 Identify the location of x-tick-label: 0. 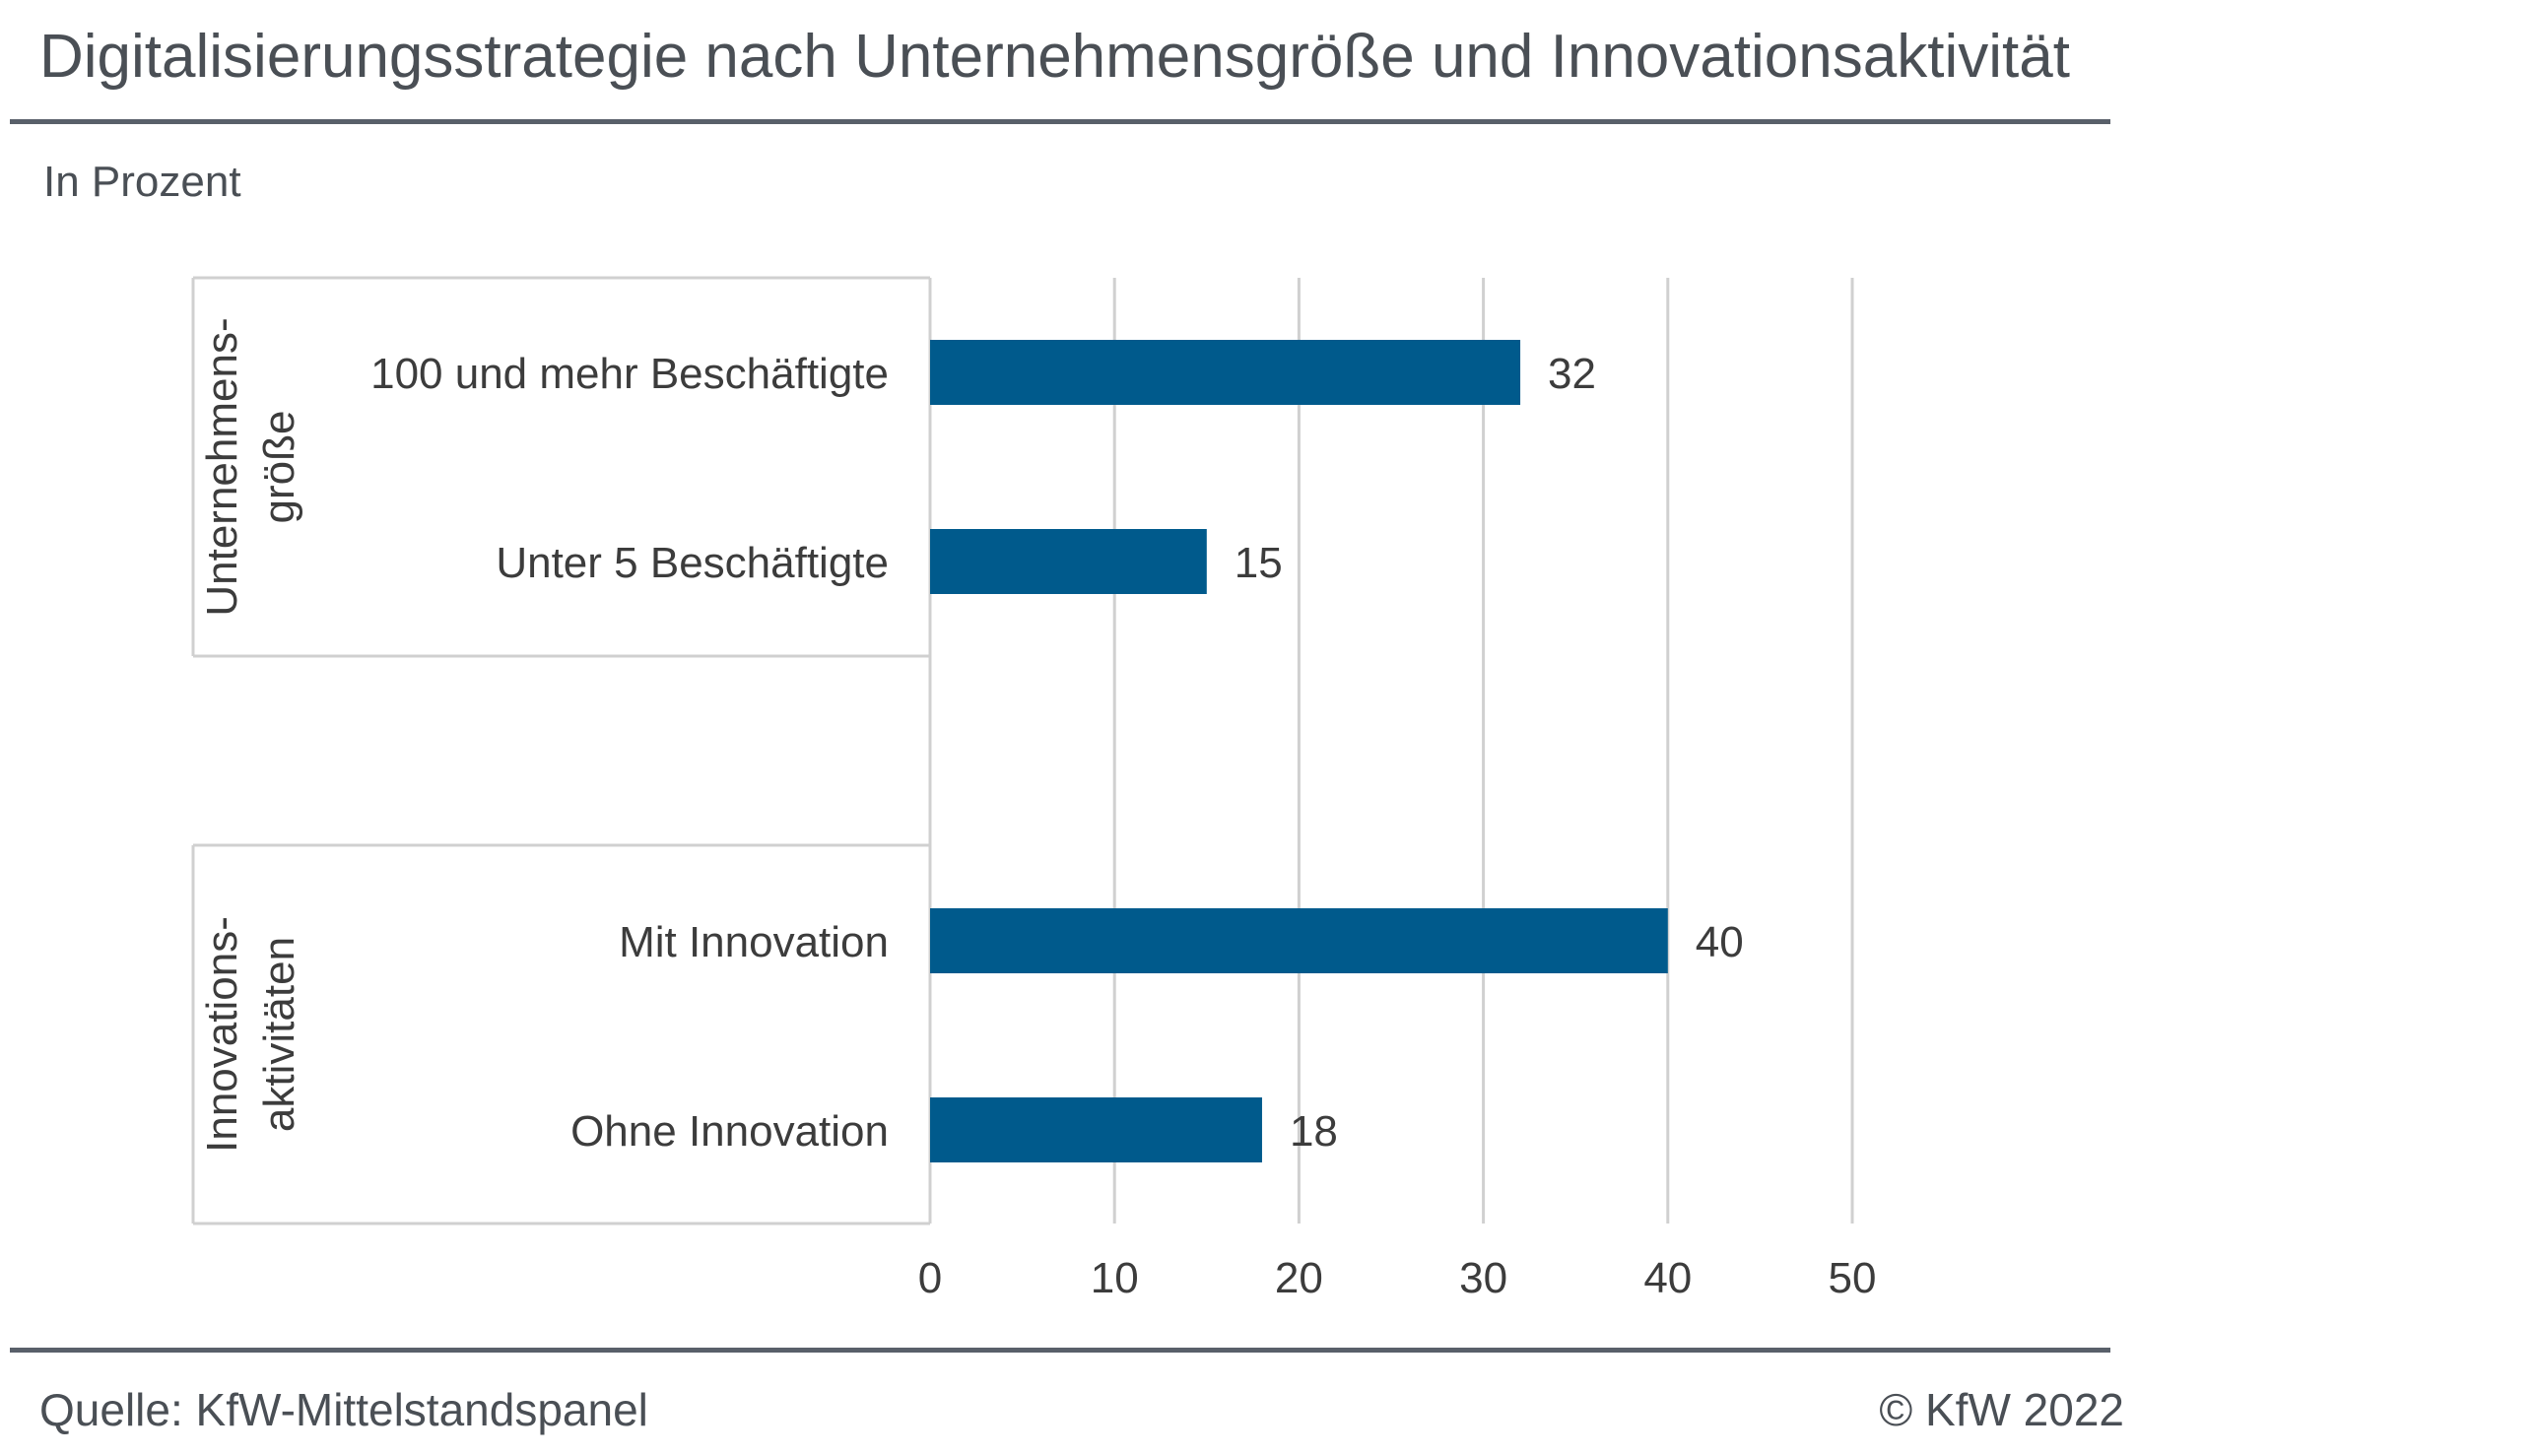
(930, 1278).